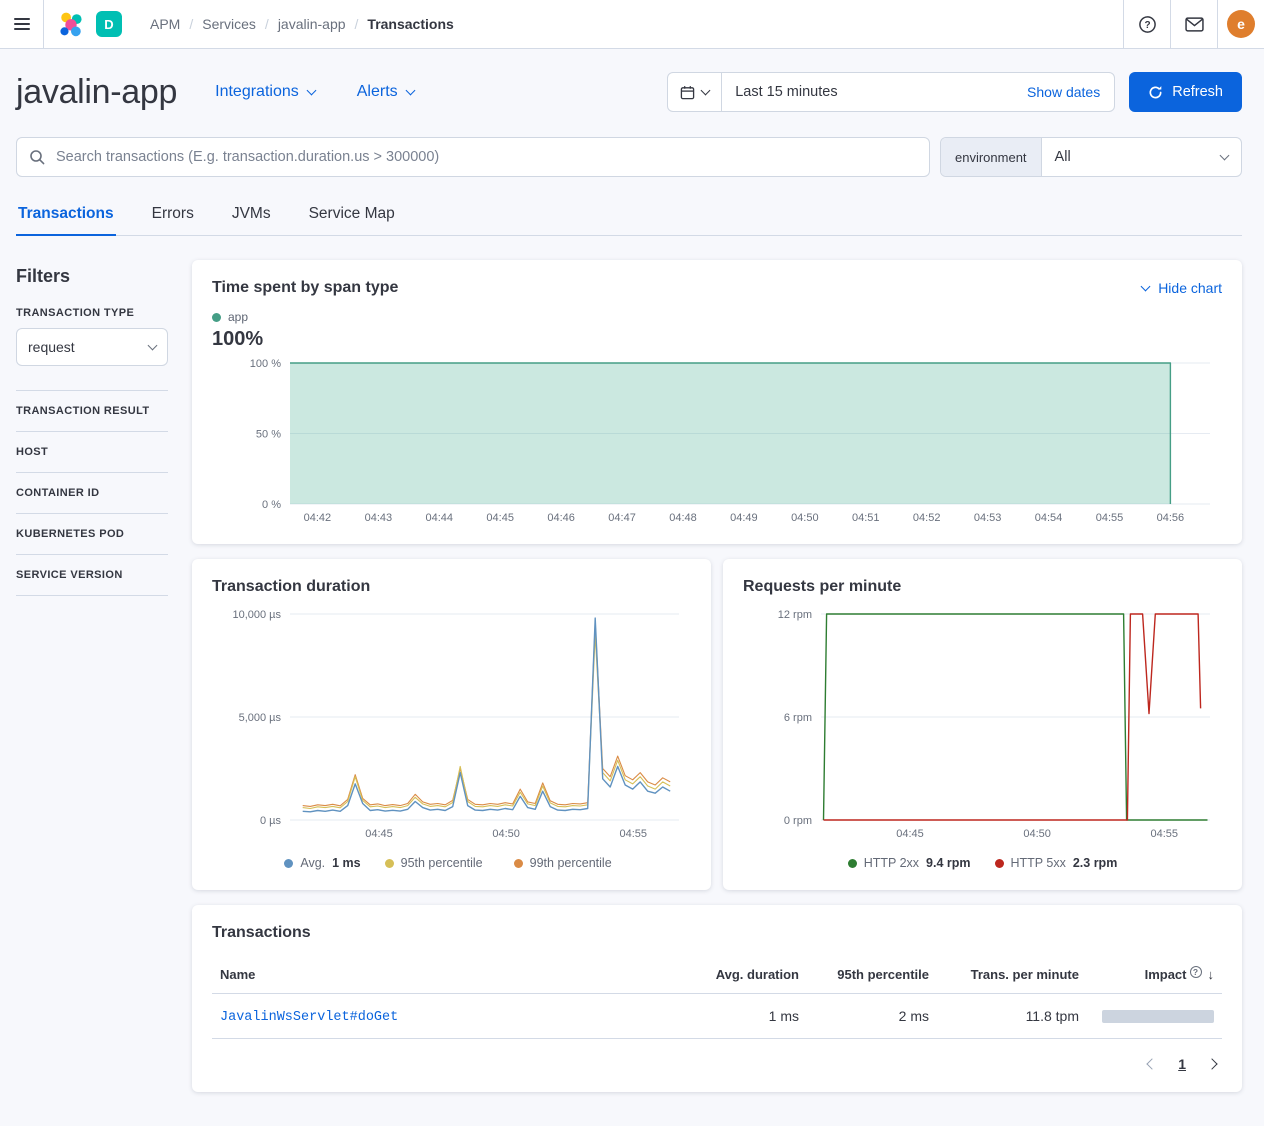 The height and width of the screenshot is (1126, 1264). What do you see at coordinates (311, 24) in the screenshot?
I see `breadcrumb-service: javalin-app` at bounding box center [311, 24].